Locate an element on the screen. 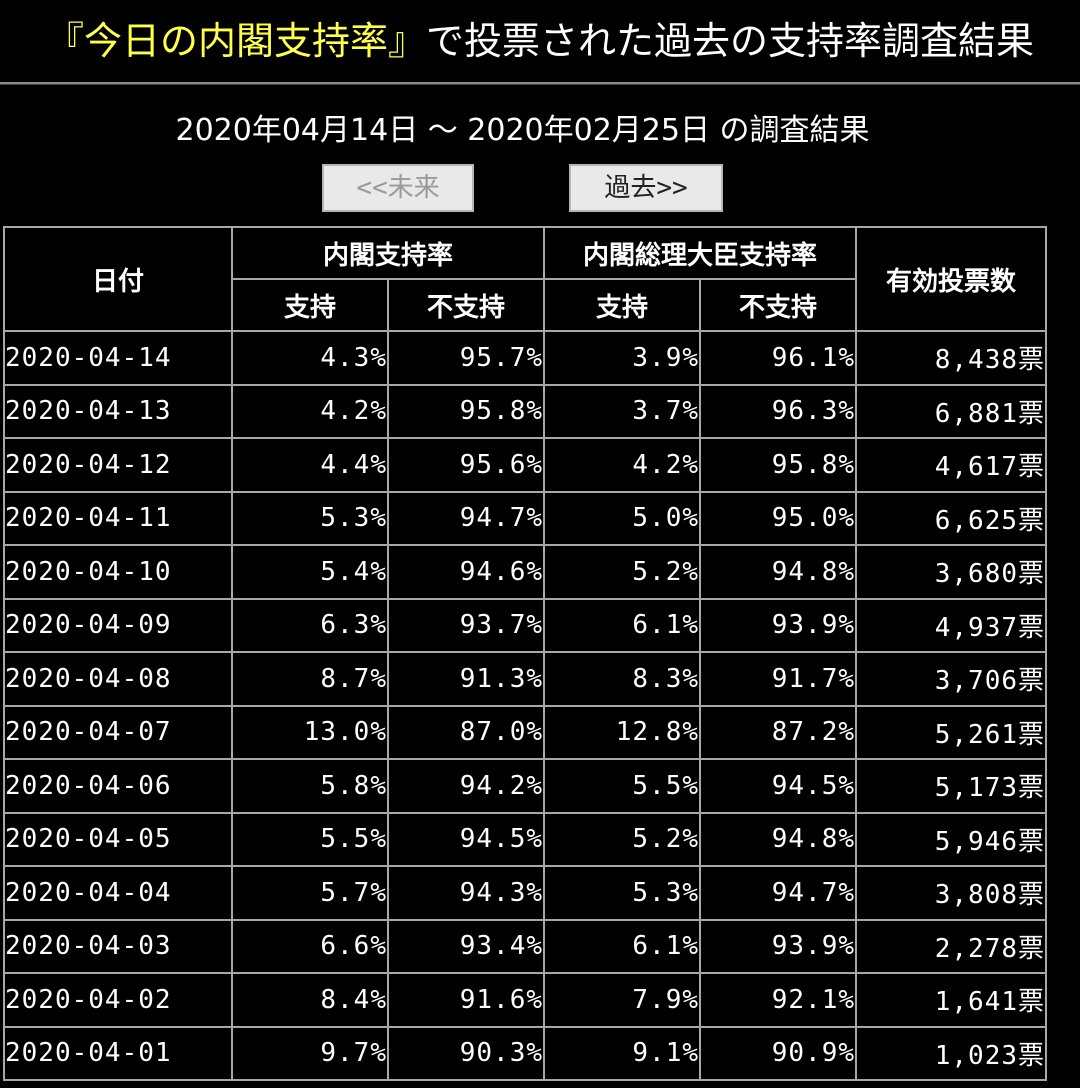  future-button: <<未来 is located at coordinates (398, 188).